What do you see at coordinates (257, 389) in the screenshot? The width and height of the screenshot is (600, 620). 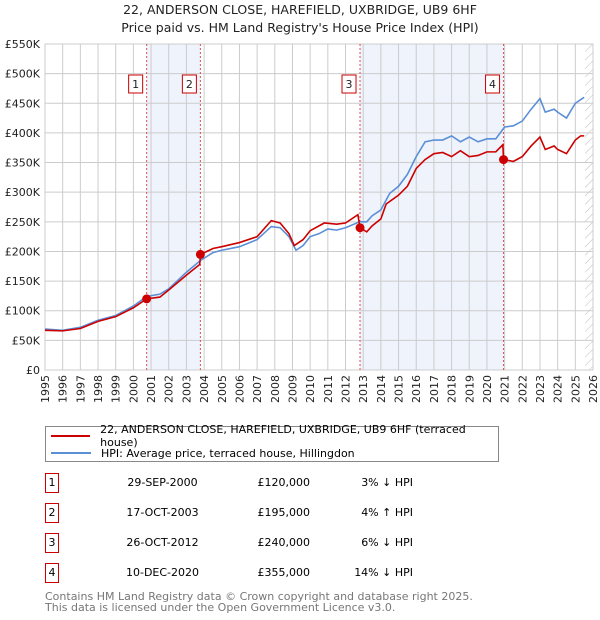 I see `x-tick-label: 2007` at bounding box center [257, 389].